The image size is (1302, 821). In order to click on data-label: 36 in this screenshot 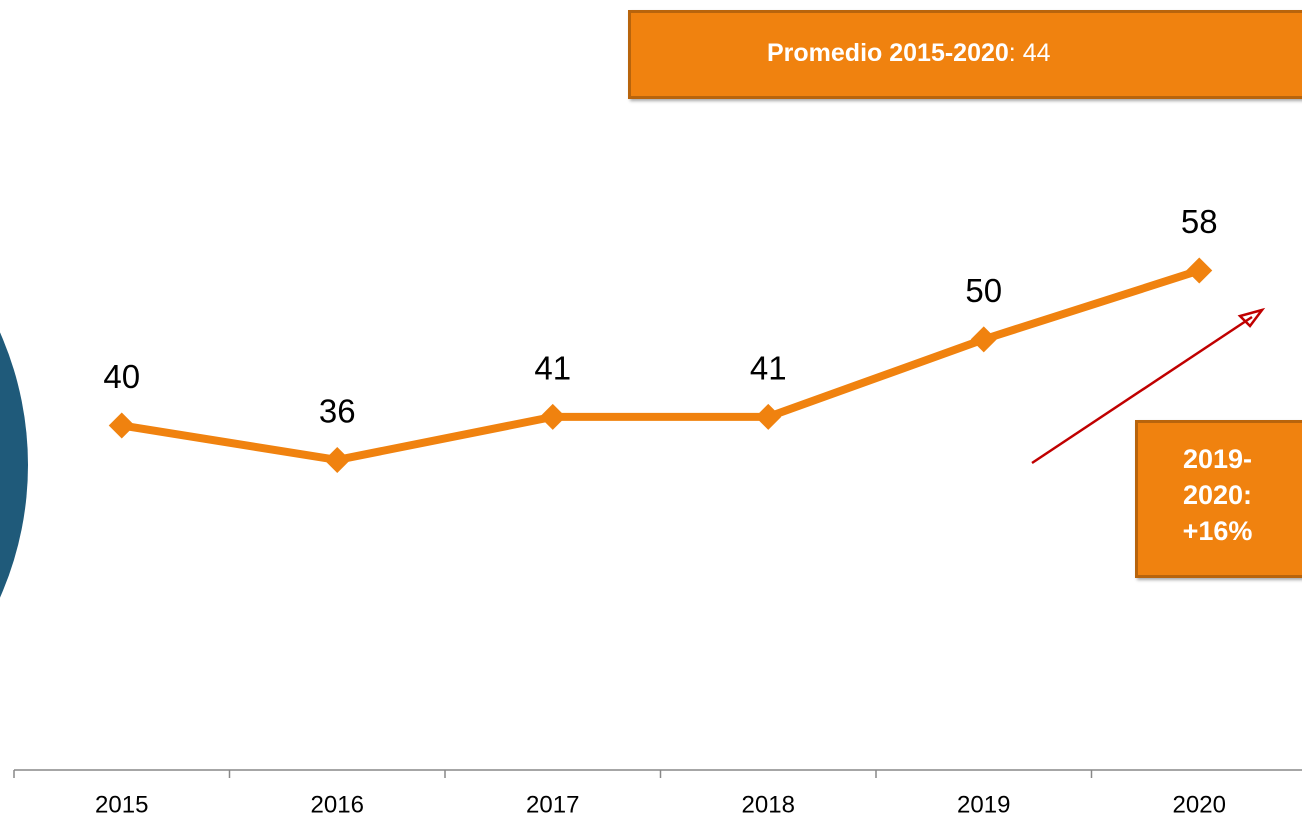, I will do `click(337, 411)`.